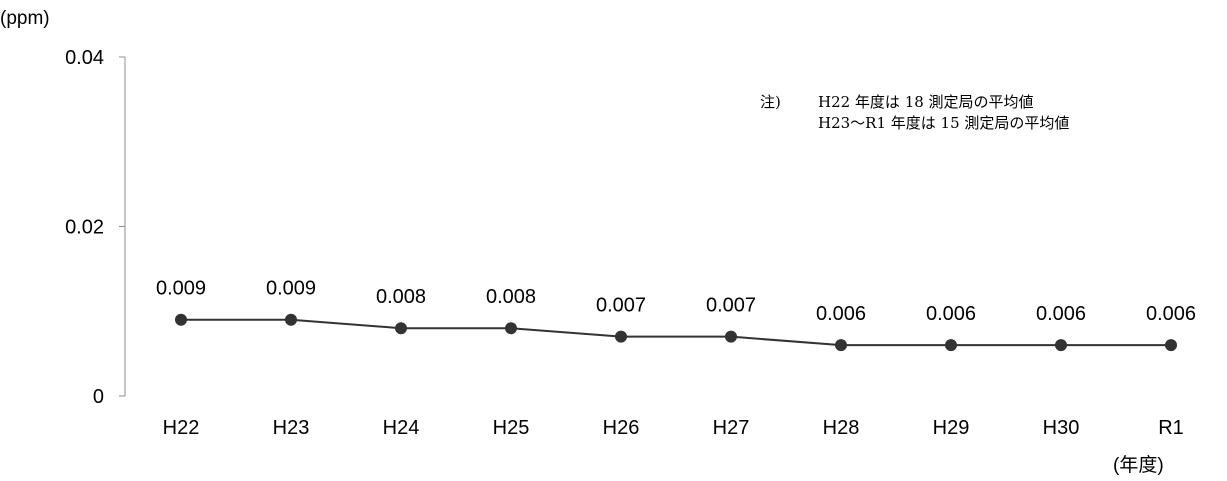 This screenshot has width=1227, height=481. I want to click on y-tick-label: 0.02, so click(84, 228).